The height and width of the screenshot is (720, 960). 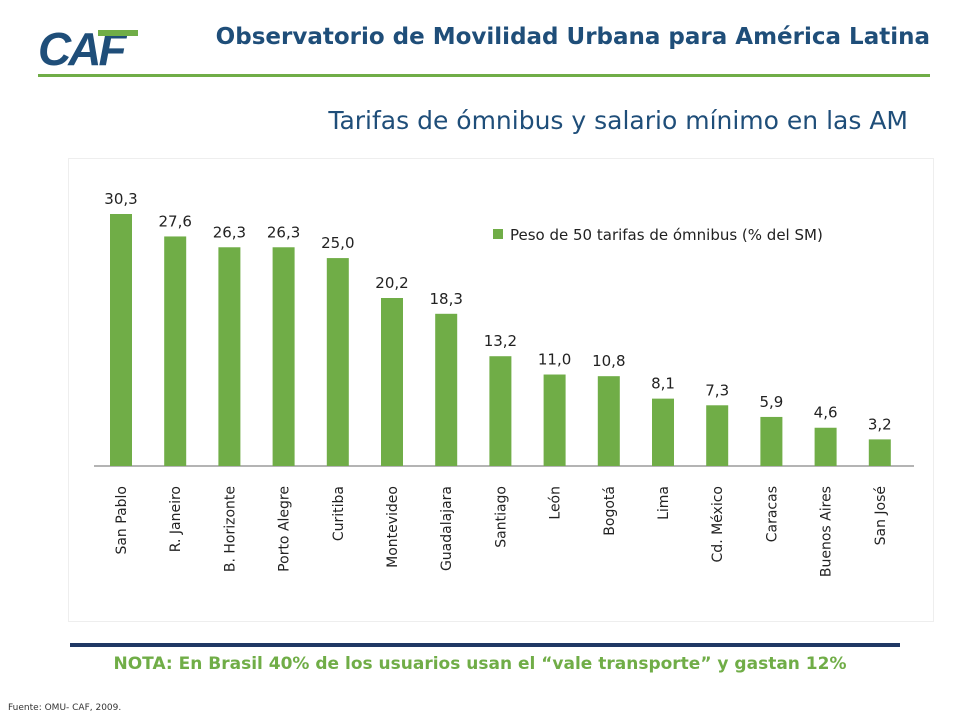 I want to click on data-label: 4,6, so click(x=826, y=413).